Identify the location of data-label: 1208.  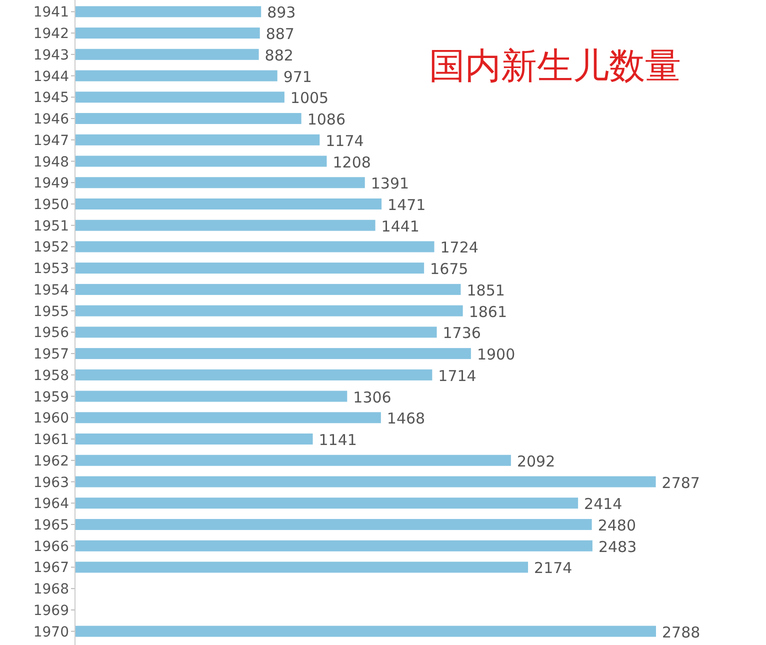
(351, 162).